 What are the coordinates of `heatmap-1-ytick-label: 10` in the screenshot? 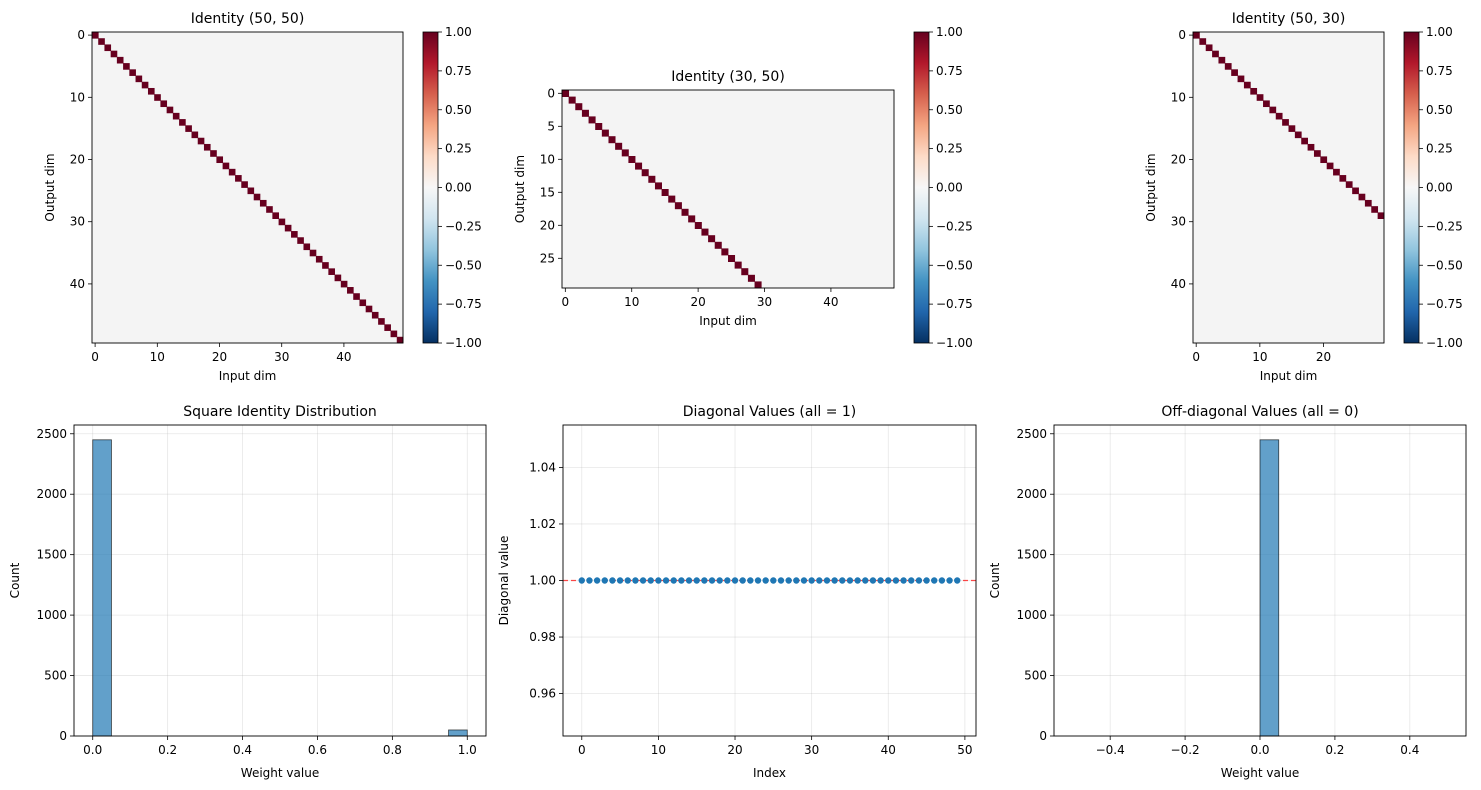 It's located at (77, 97).